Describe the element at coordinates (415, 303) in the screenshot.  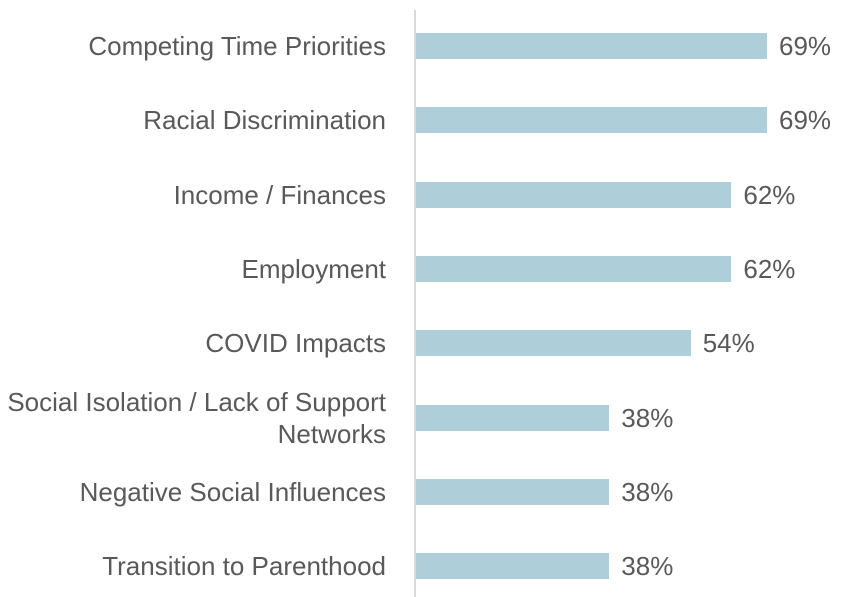
I see `category-axis` at that location.